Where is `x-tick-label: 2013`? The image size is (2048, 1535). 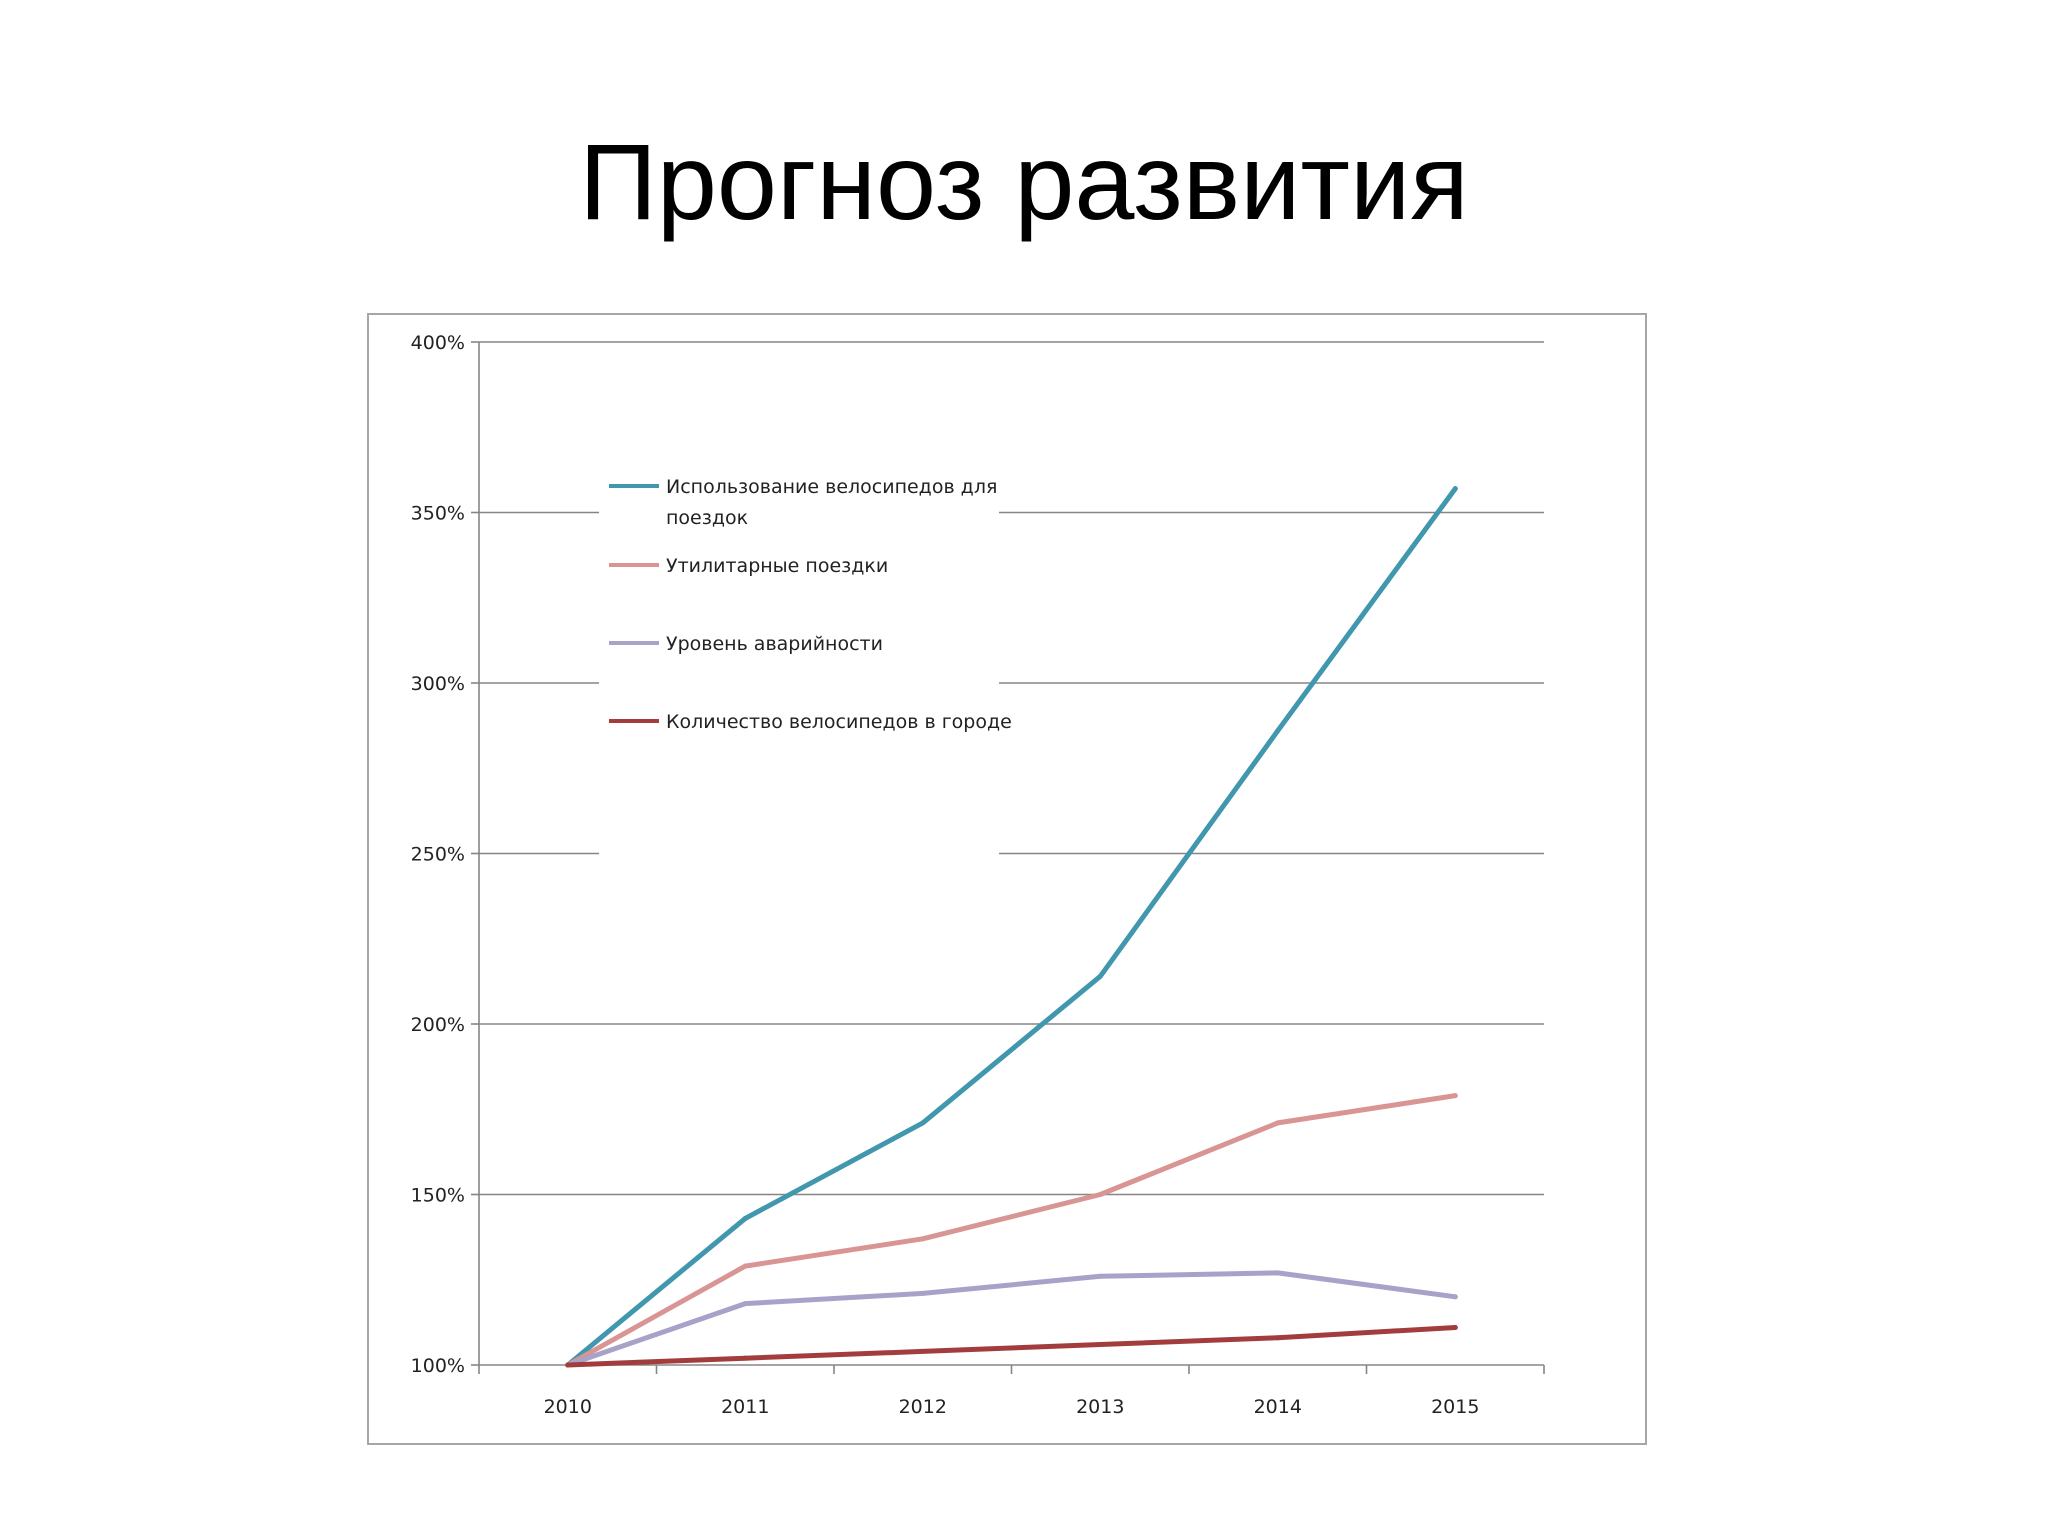 x-tick-label: 2013 is located at coordinates (1100, 1407).